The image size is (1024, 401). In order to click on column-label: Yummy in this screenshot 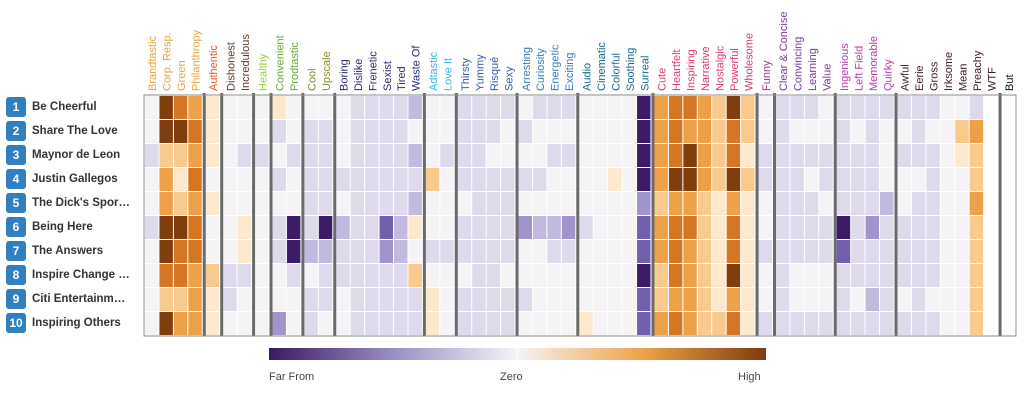, I will do `click(480, 72)`.